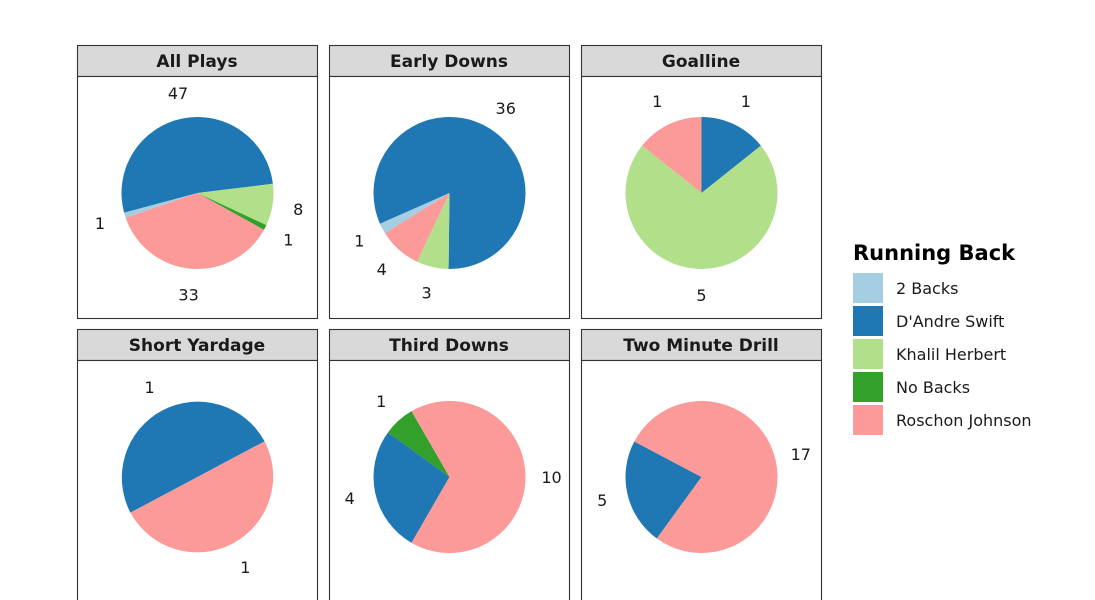  What do you see at coordinates (801, 454) in the screenshot?
I see `data-label: 17` at bounding box center [801, 454].